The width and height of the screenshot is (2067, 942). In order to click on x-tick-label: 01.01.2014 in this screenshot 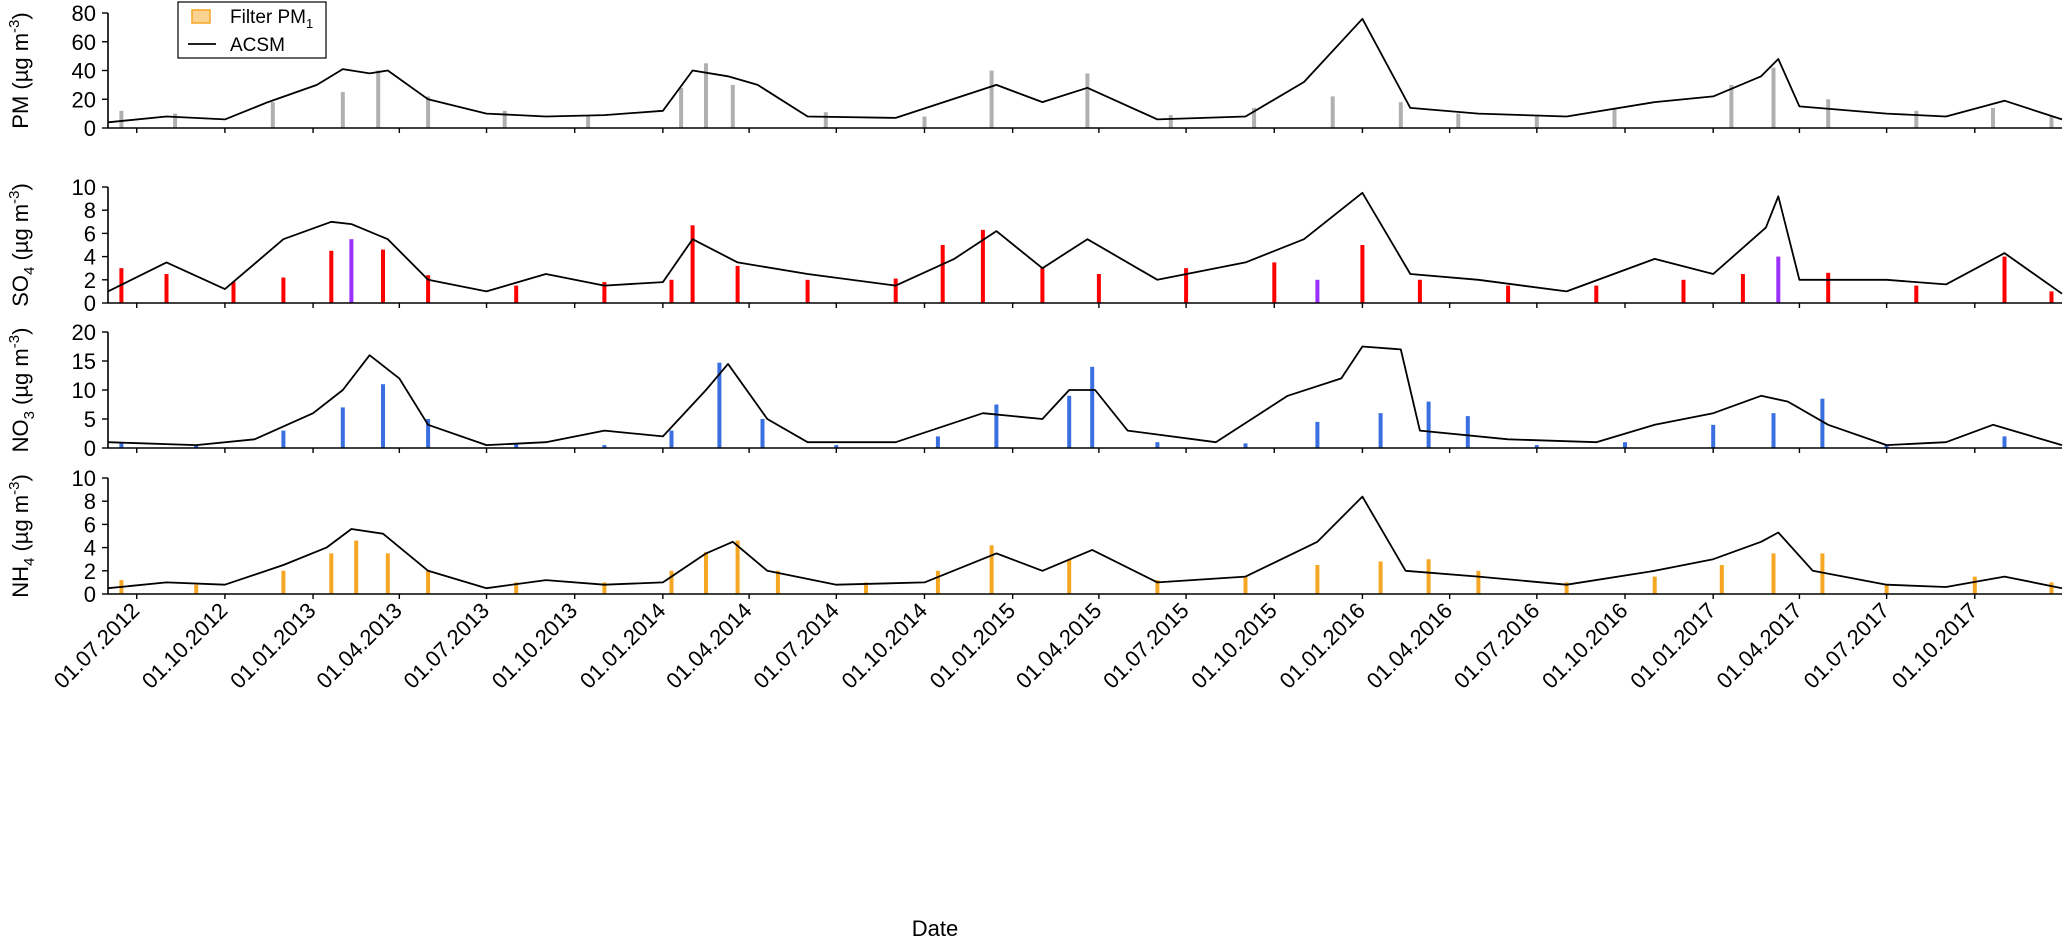, I will do `click(623, 646)`.